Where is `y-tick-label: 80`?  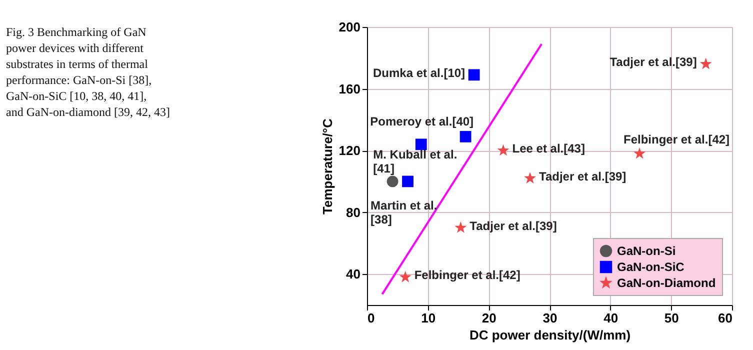 y-tick-label: 80 is located at coordinates (353, 212).